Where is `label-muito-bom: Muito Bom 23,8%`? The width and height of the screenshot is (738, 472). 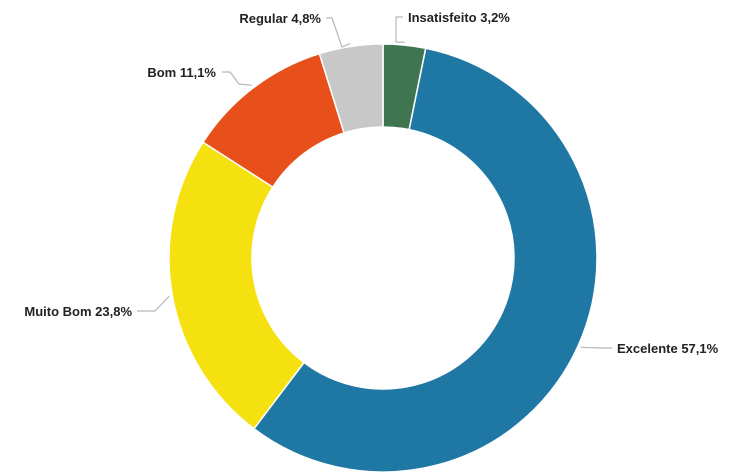
label-muito-bom: Muito Bom 23,8% is located at coordinates (78, 311).